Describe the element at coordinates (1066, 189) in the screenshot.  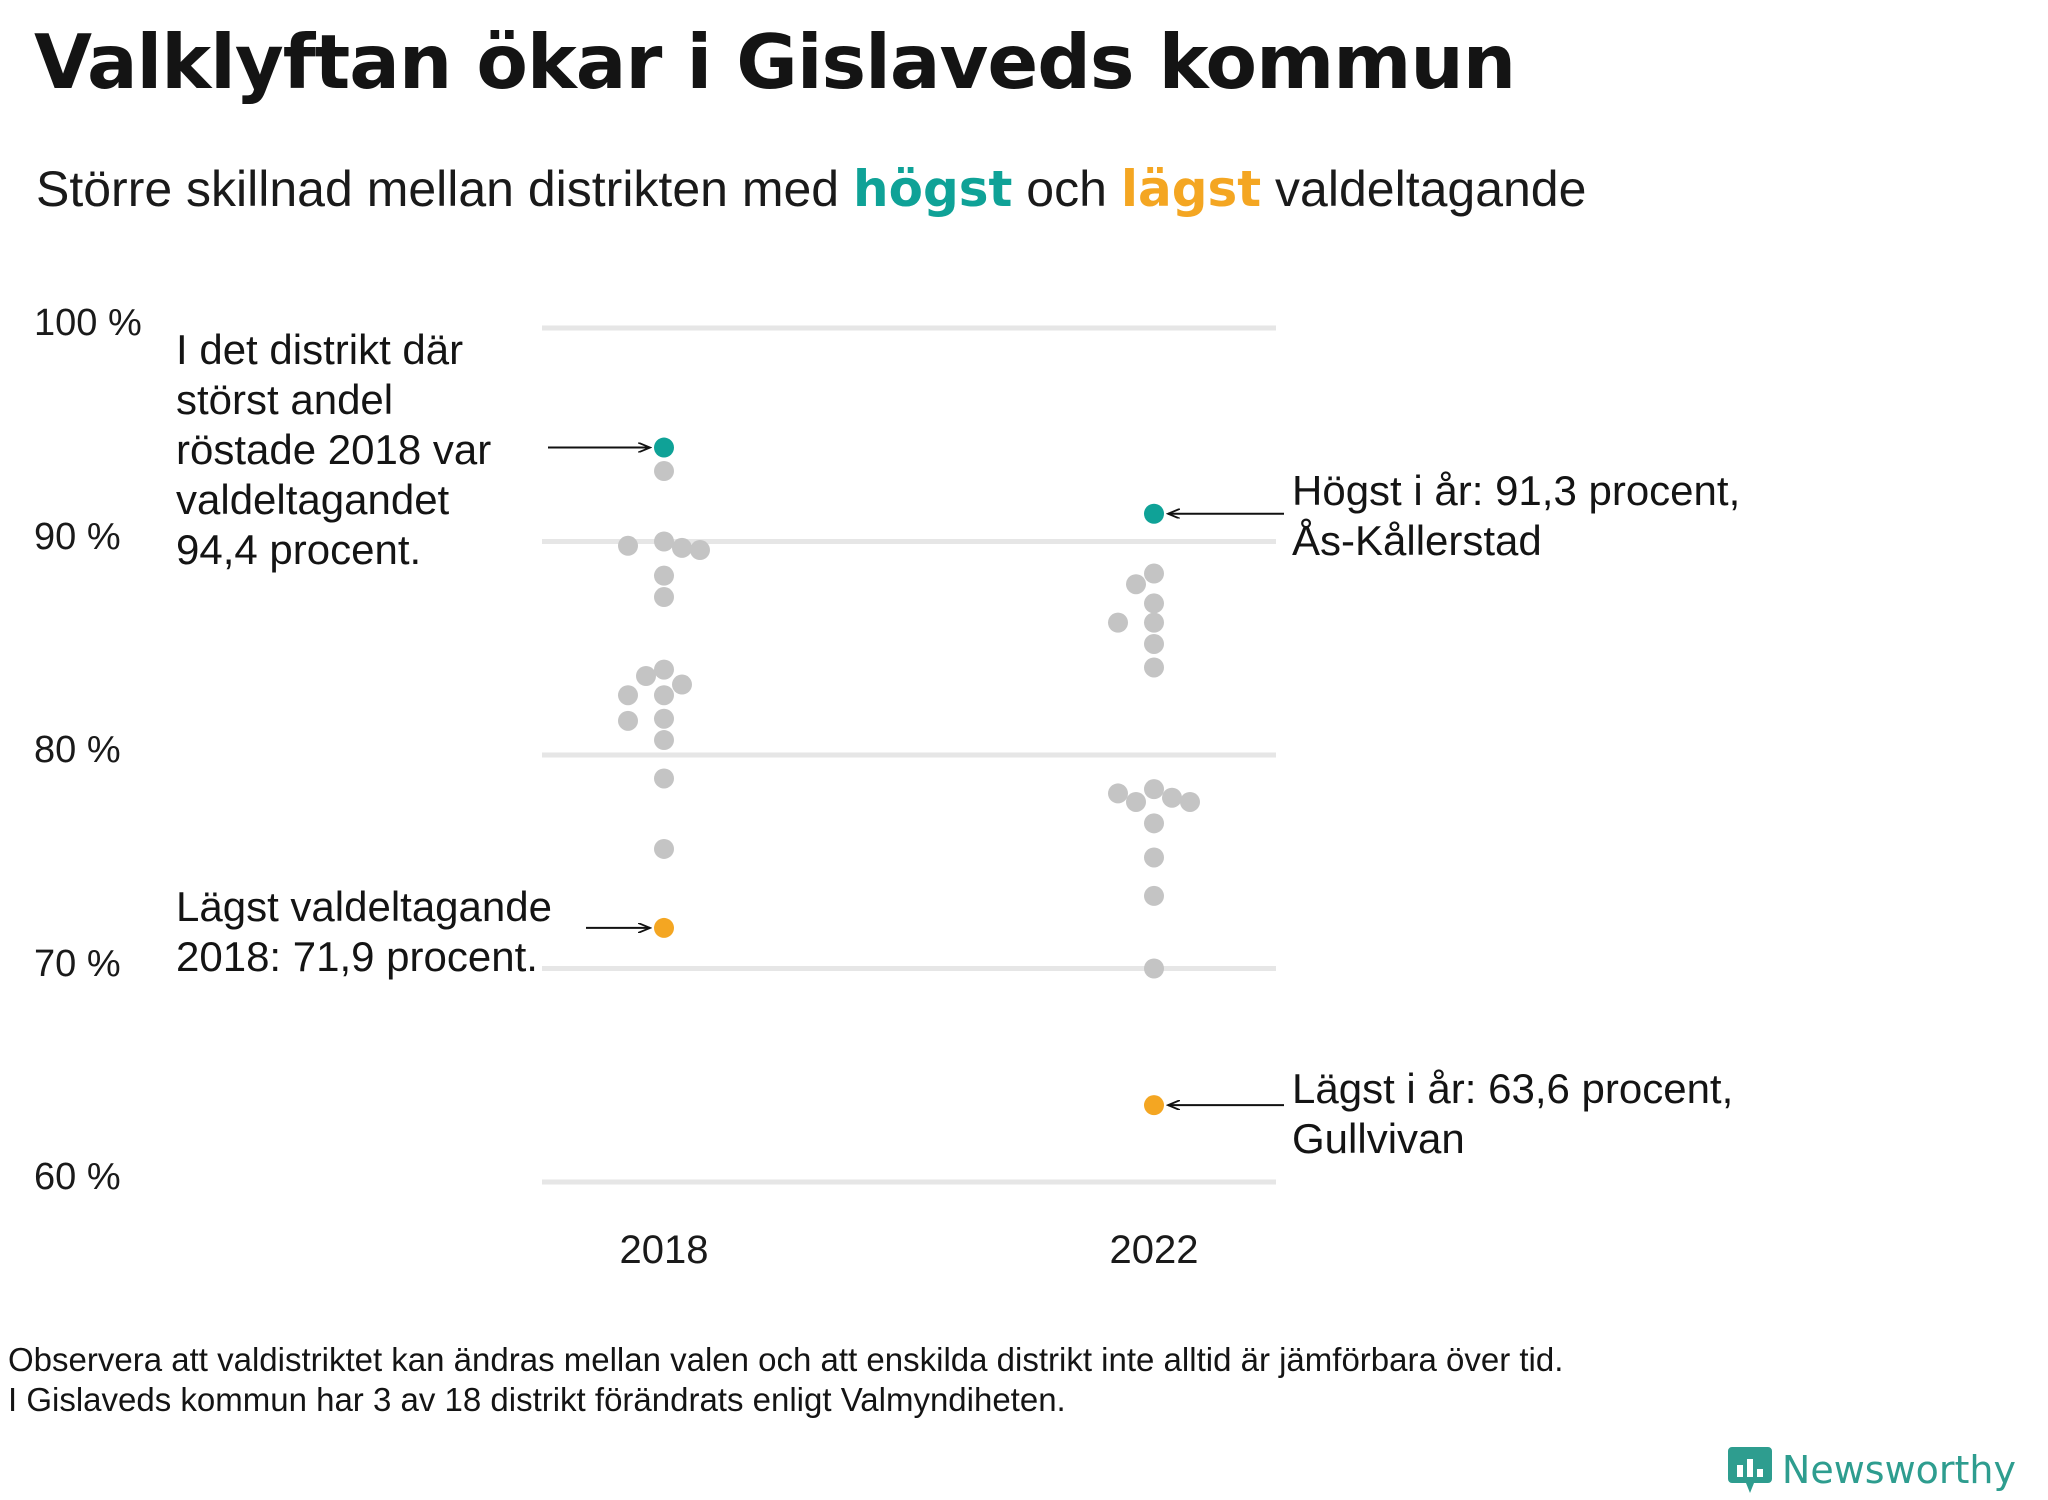
I see `subtitle-middle: och` at that location.